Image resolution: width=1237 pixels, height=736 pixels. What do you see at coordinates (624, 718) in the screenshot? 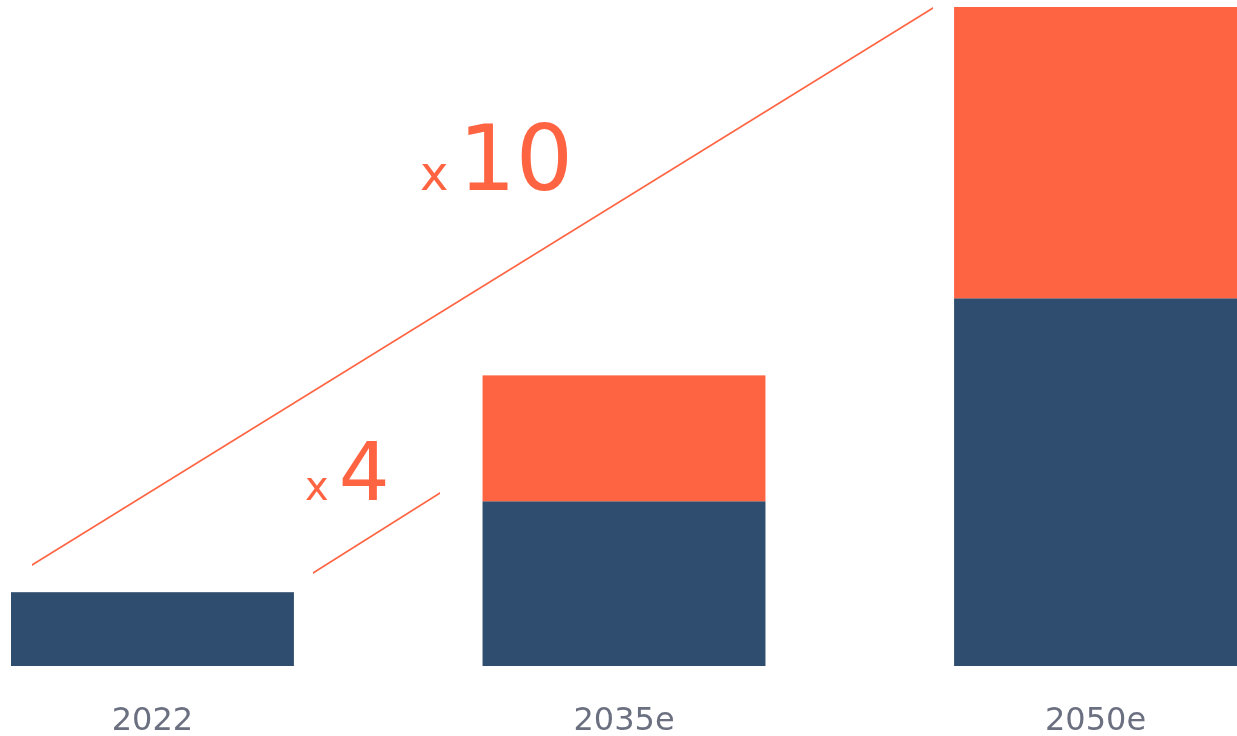
I see `x-tick-label: 2035e` at bounding box center [624, 718].